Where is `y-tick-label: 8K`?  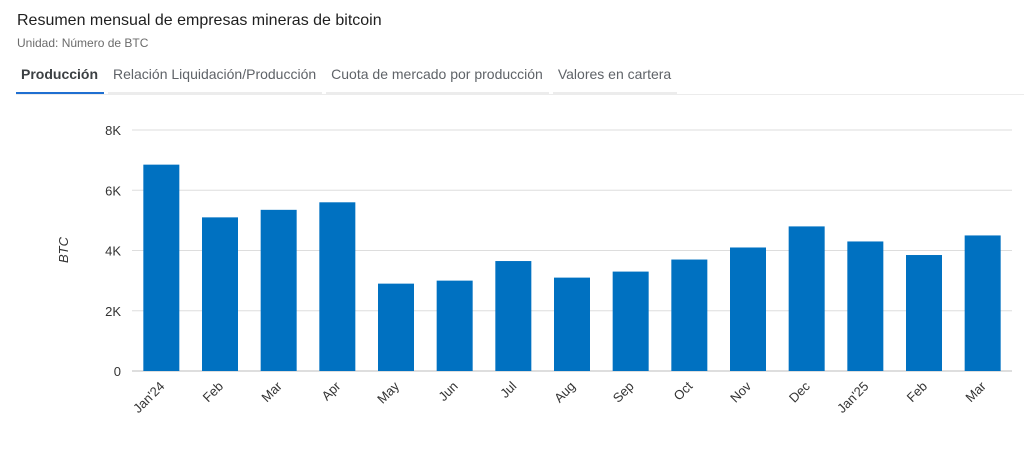
y-tick-label: 8K is located at coordinates (113, 130).